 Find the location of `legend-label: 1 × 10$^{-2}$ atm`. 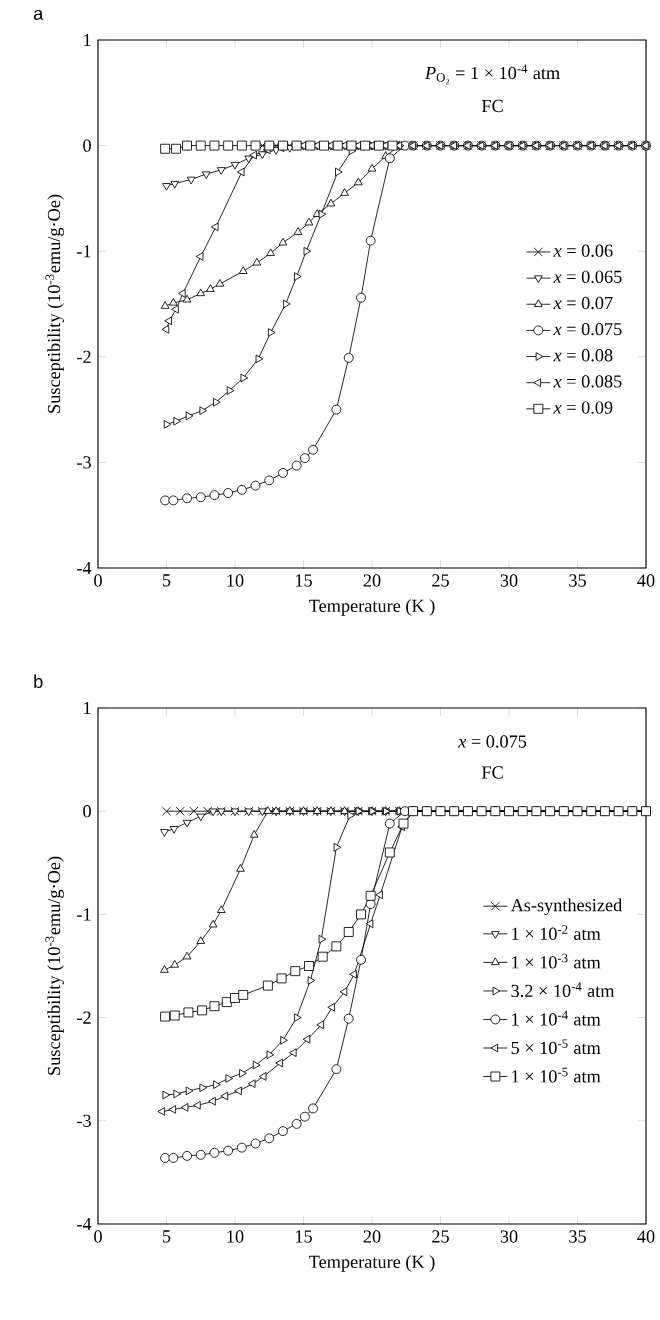

legend-label: 1 × 10$^{-2}$ atm is located at coordinates (556, 932).